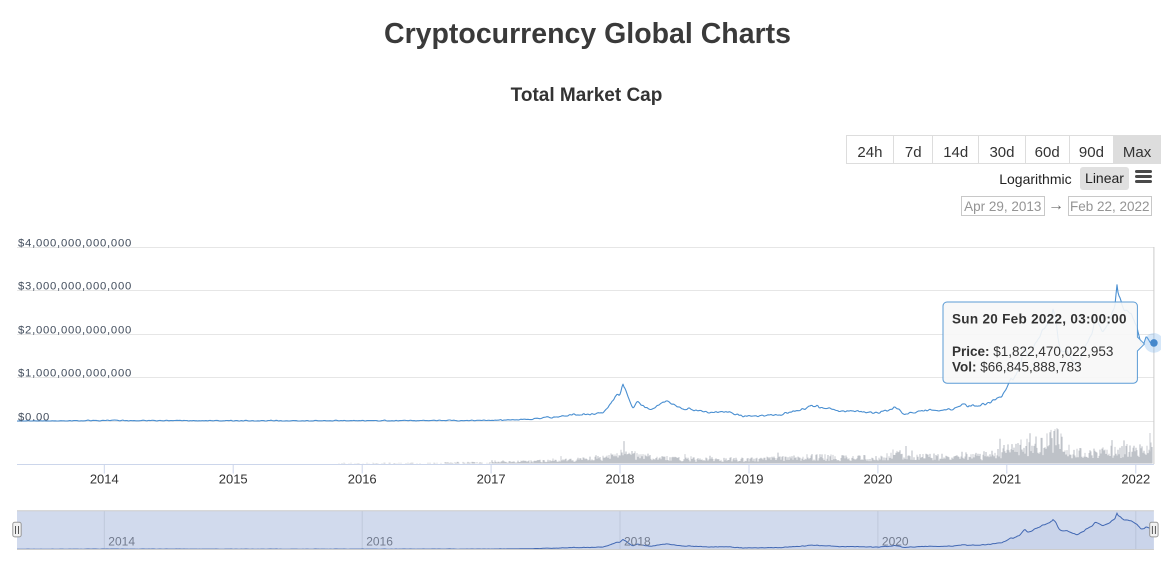 The height and width of the screenshot is (561, 1161). What do you see at coordinates (75, 286) in the screenshot?
I see `svg-text: $3,000,000,000,000` at bounding box center [75, 286].